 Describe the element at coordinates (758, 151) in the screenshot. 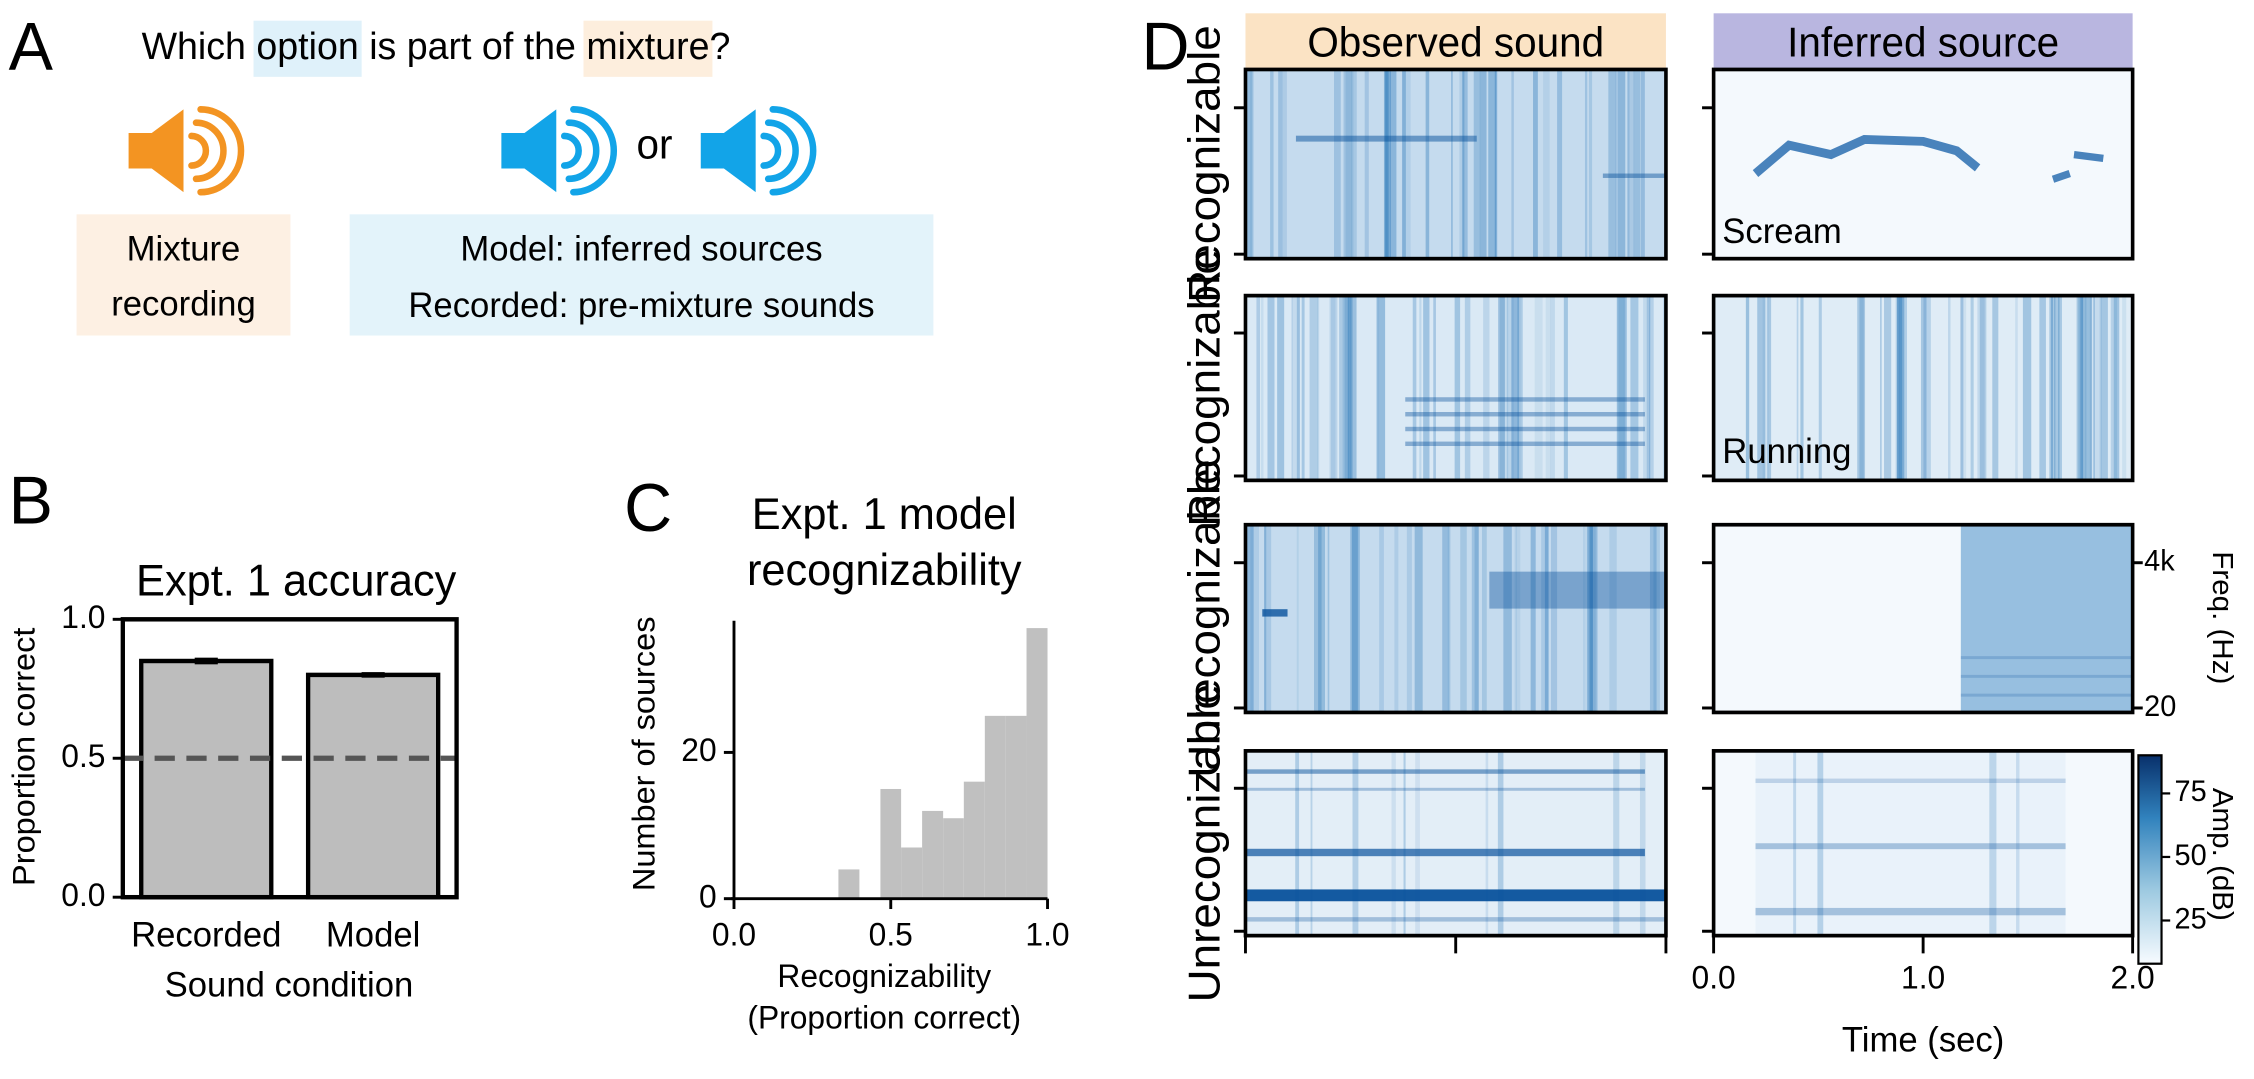

I see `speaker-icon` at that location.